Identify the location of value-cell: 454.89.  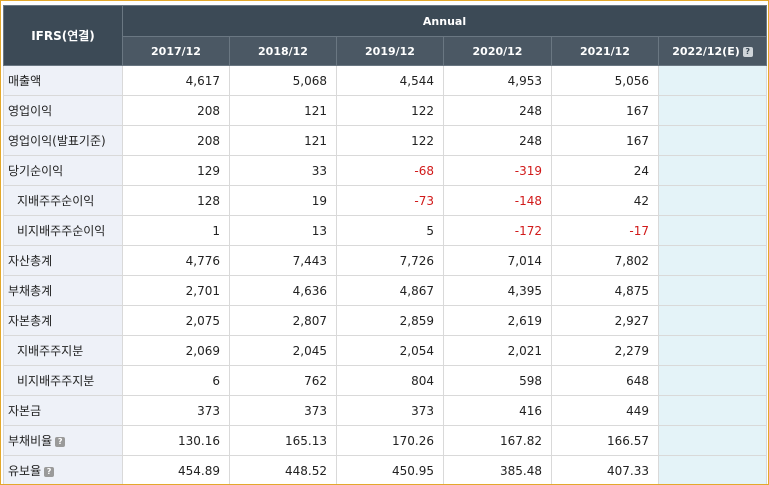
(176, 469).